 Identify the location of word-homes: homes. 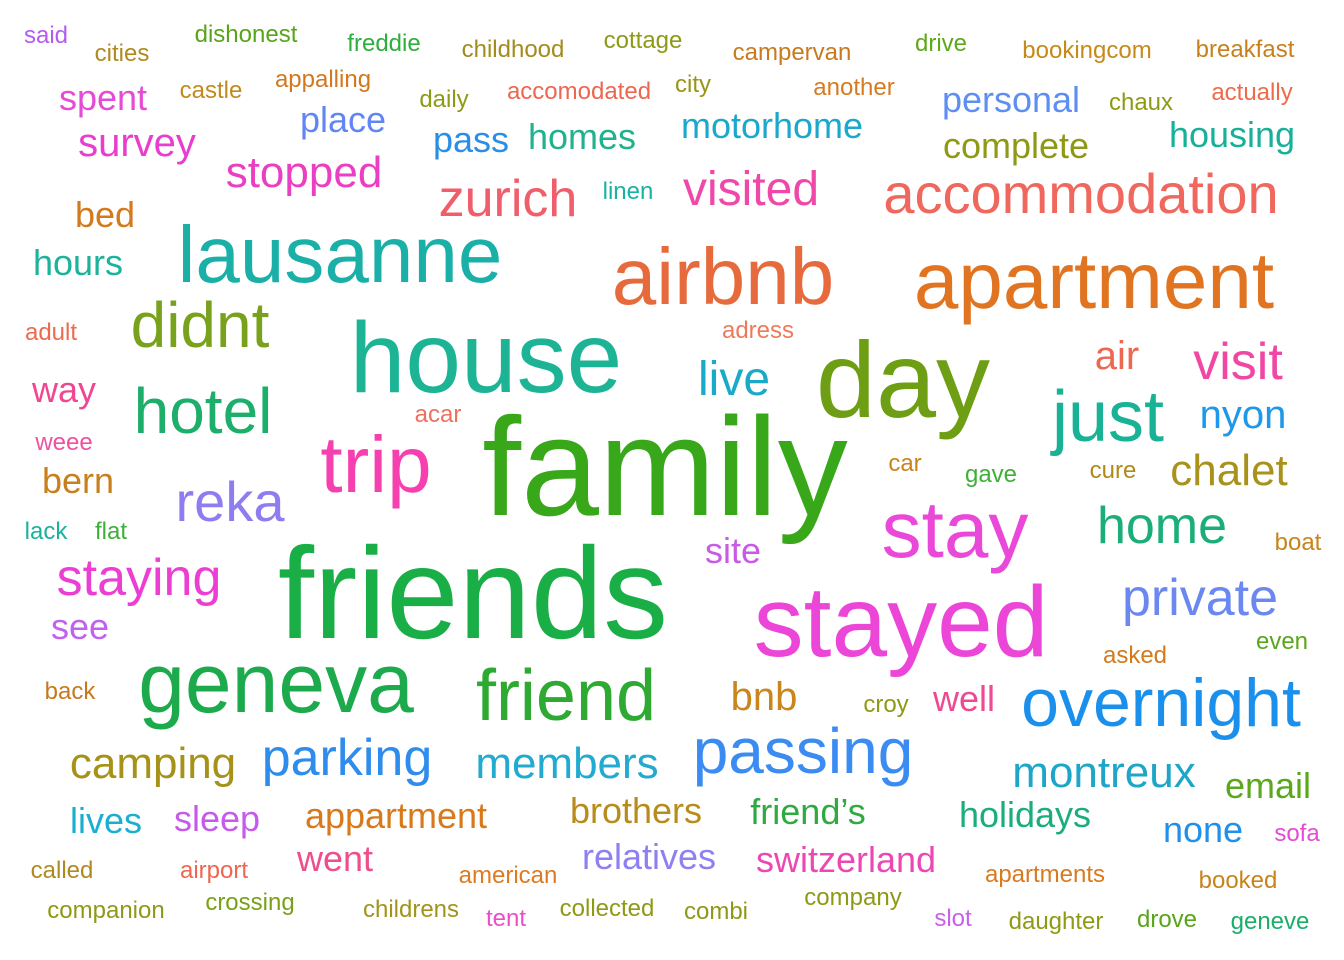
(582, 136).